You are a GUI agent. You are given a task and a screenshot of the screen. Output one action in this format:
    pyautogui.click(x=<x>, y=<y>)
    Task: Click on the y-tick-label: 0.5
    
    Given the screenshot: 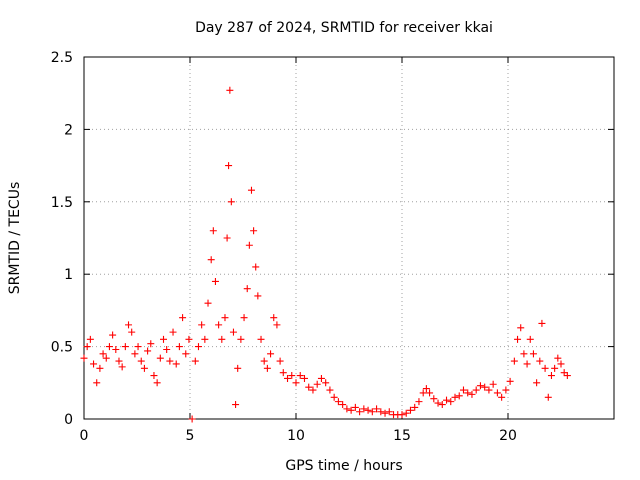 What is the action you would take?
    pyautogui.click(x=62, y=348)
    